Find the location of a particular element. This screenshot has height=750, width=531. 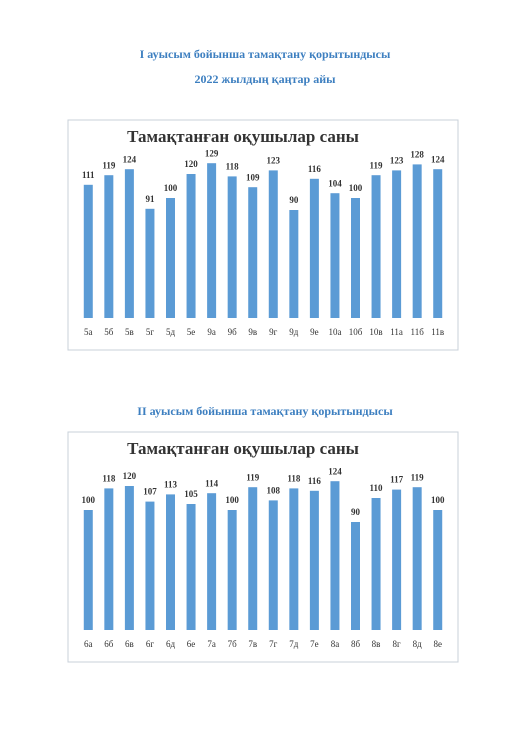

heading: I ауысым бойынша тамақтану қорытындысы is located at coordinates (265, 54).